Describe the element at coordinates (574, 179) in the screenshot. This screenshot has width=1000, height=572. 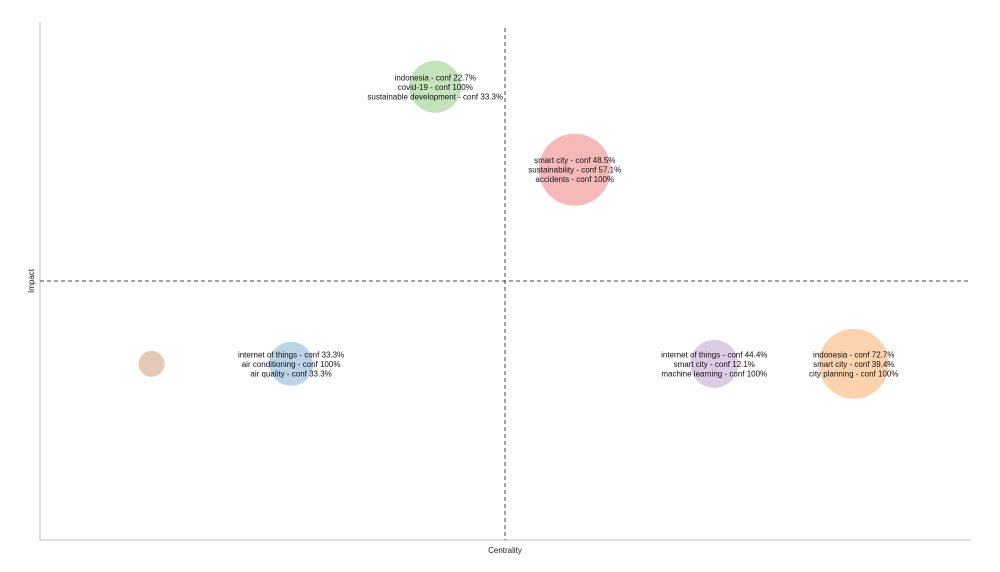
I see `bubble-label: accidents - conf 100%` at that location.